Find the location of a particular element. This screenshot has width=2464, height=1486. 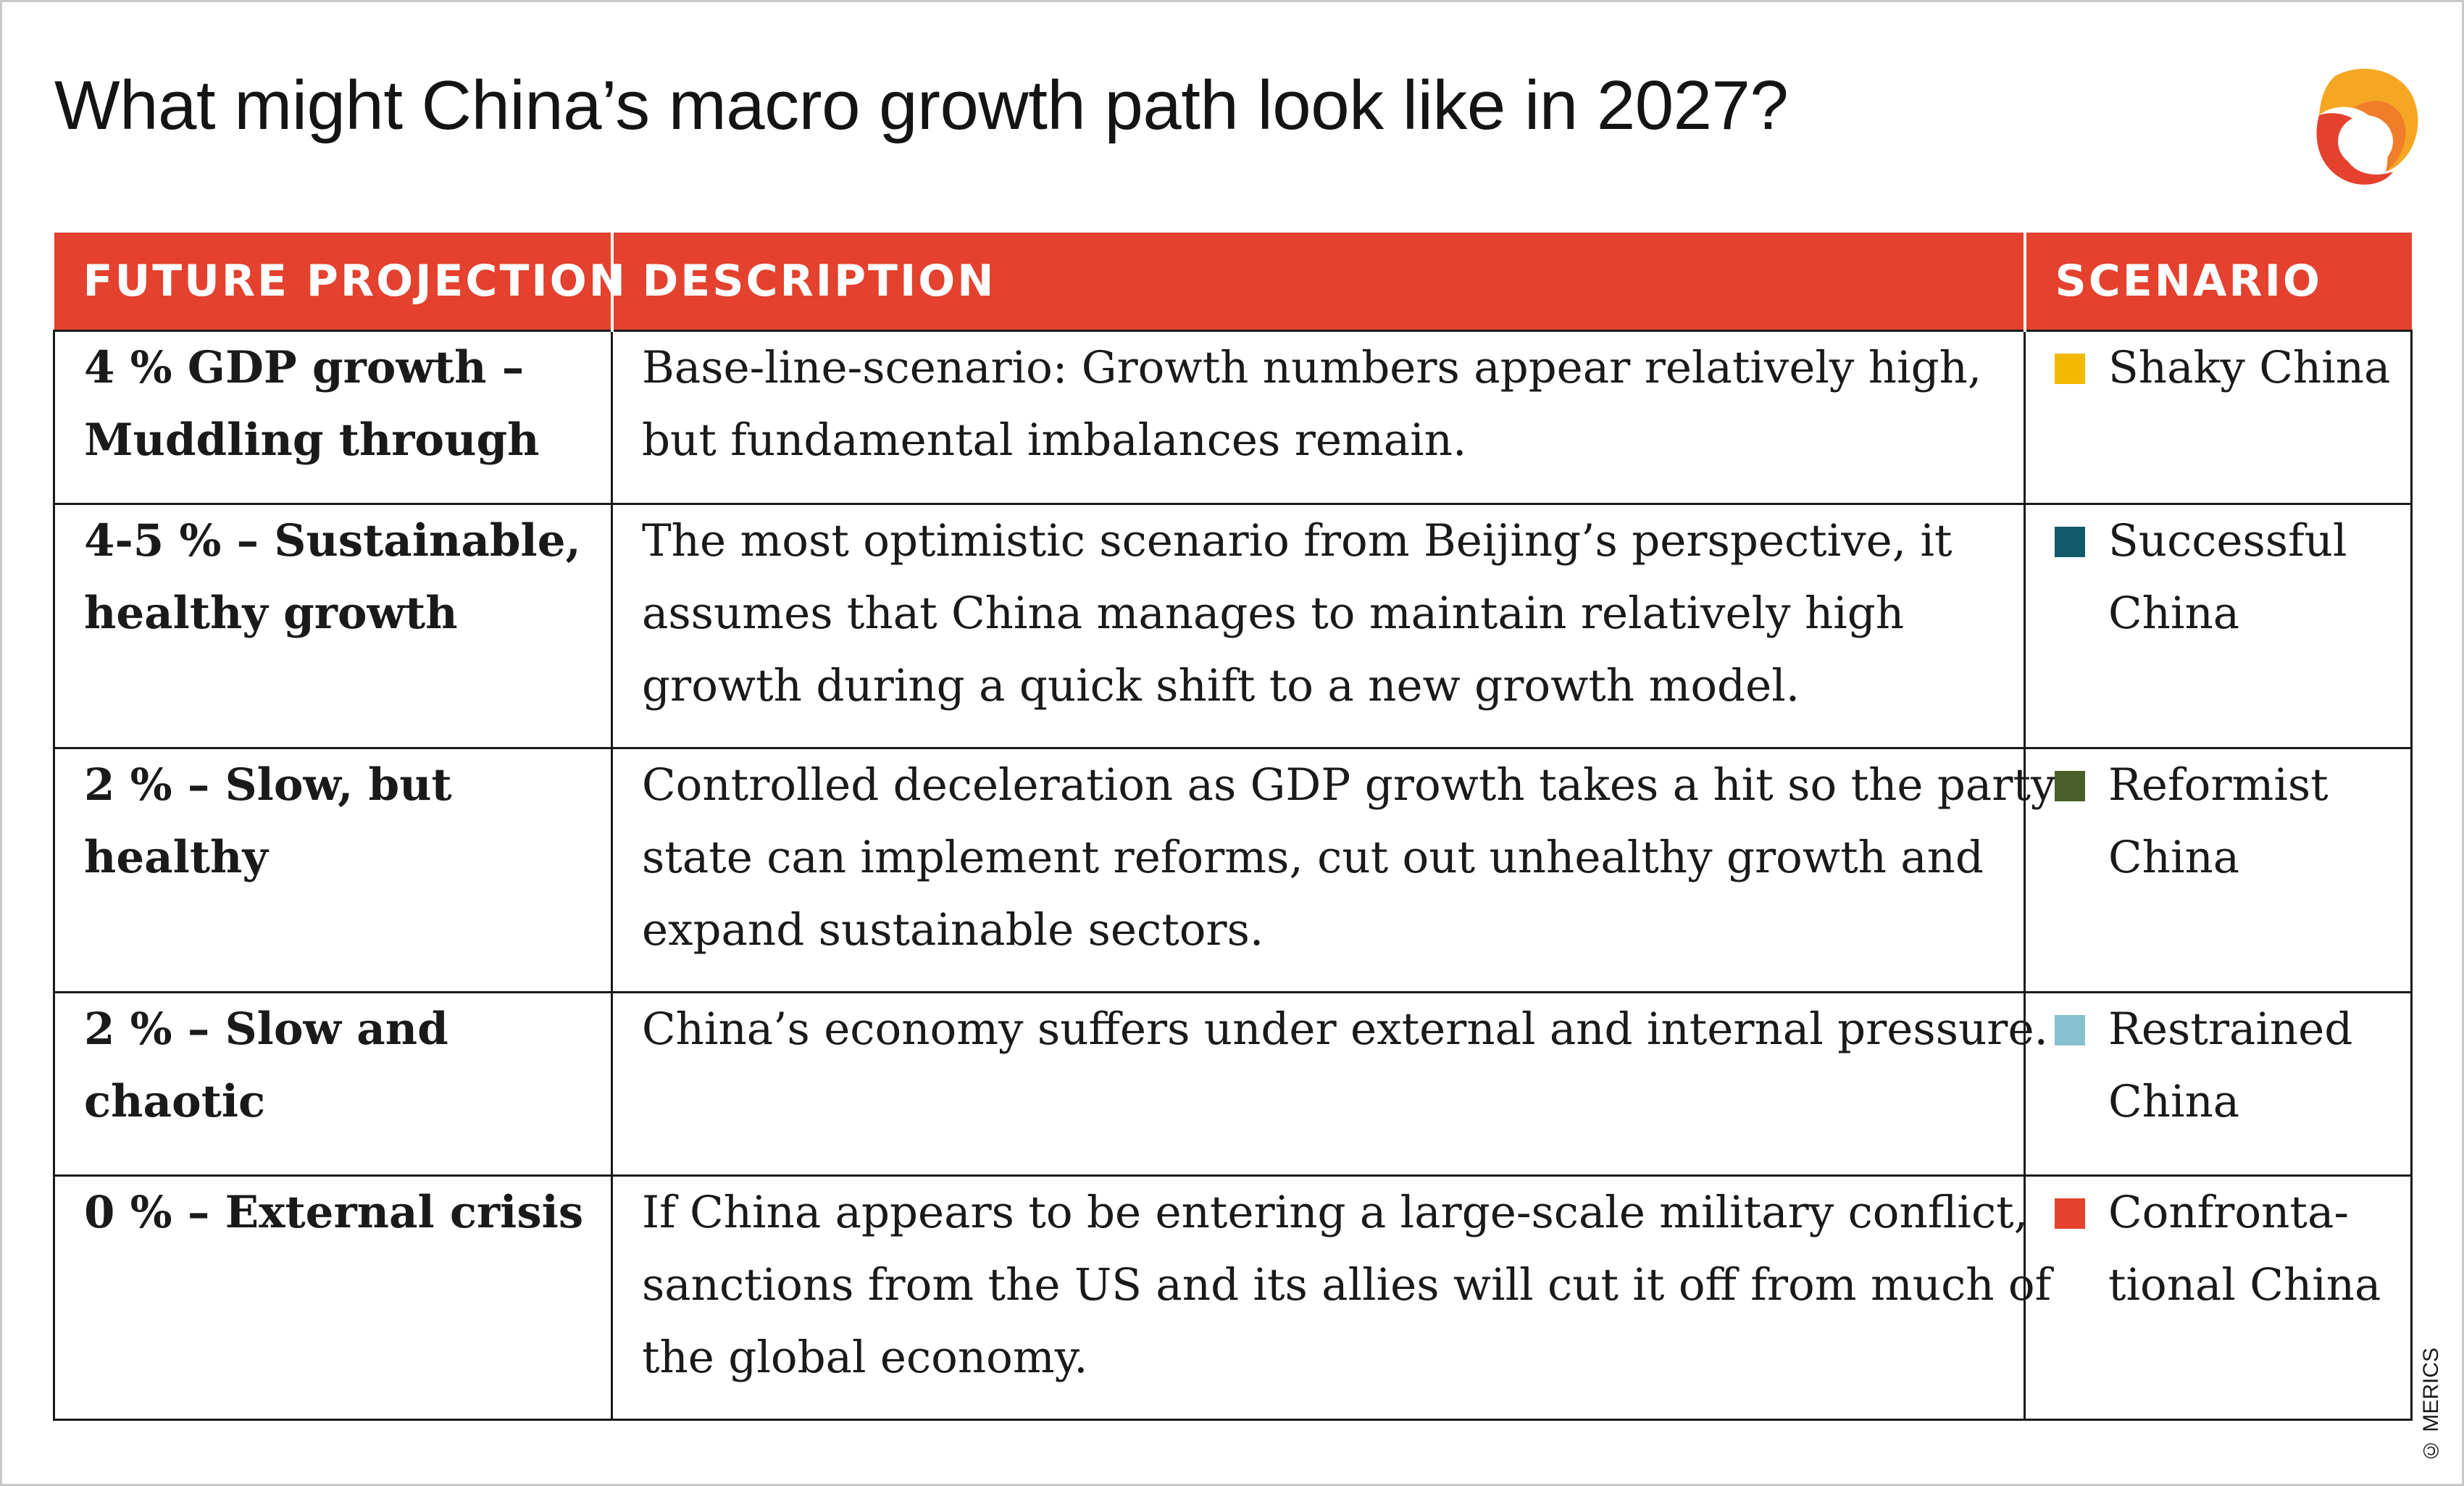

scenario-label: Confronta-tional China is located at coordinates (2225, 1249).